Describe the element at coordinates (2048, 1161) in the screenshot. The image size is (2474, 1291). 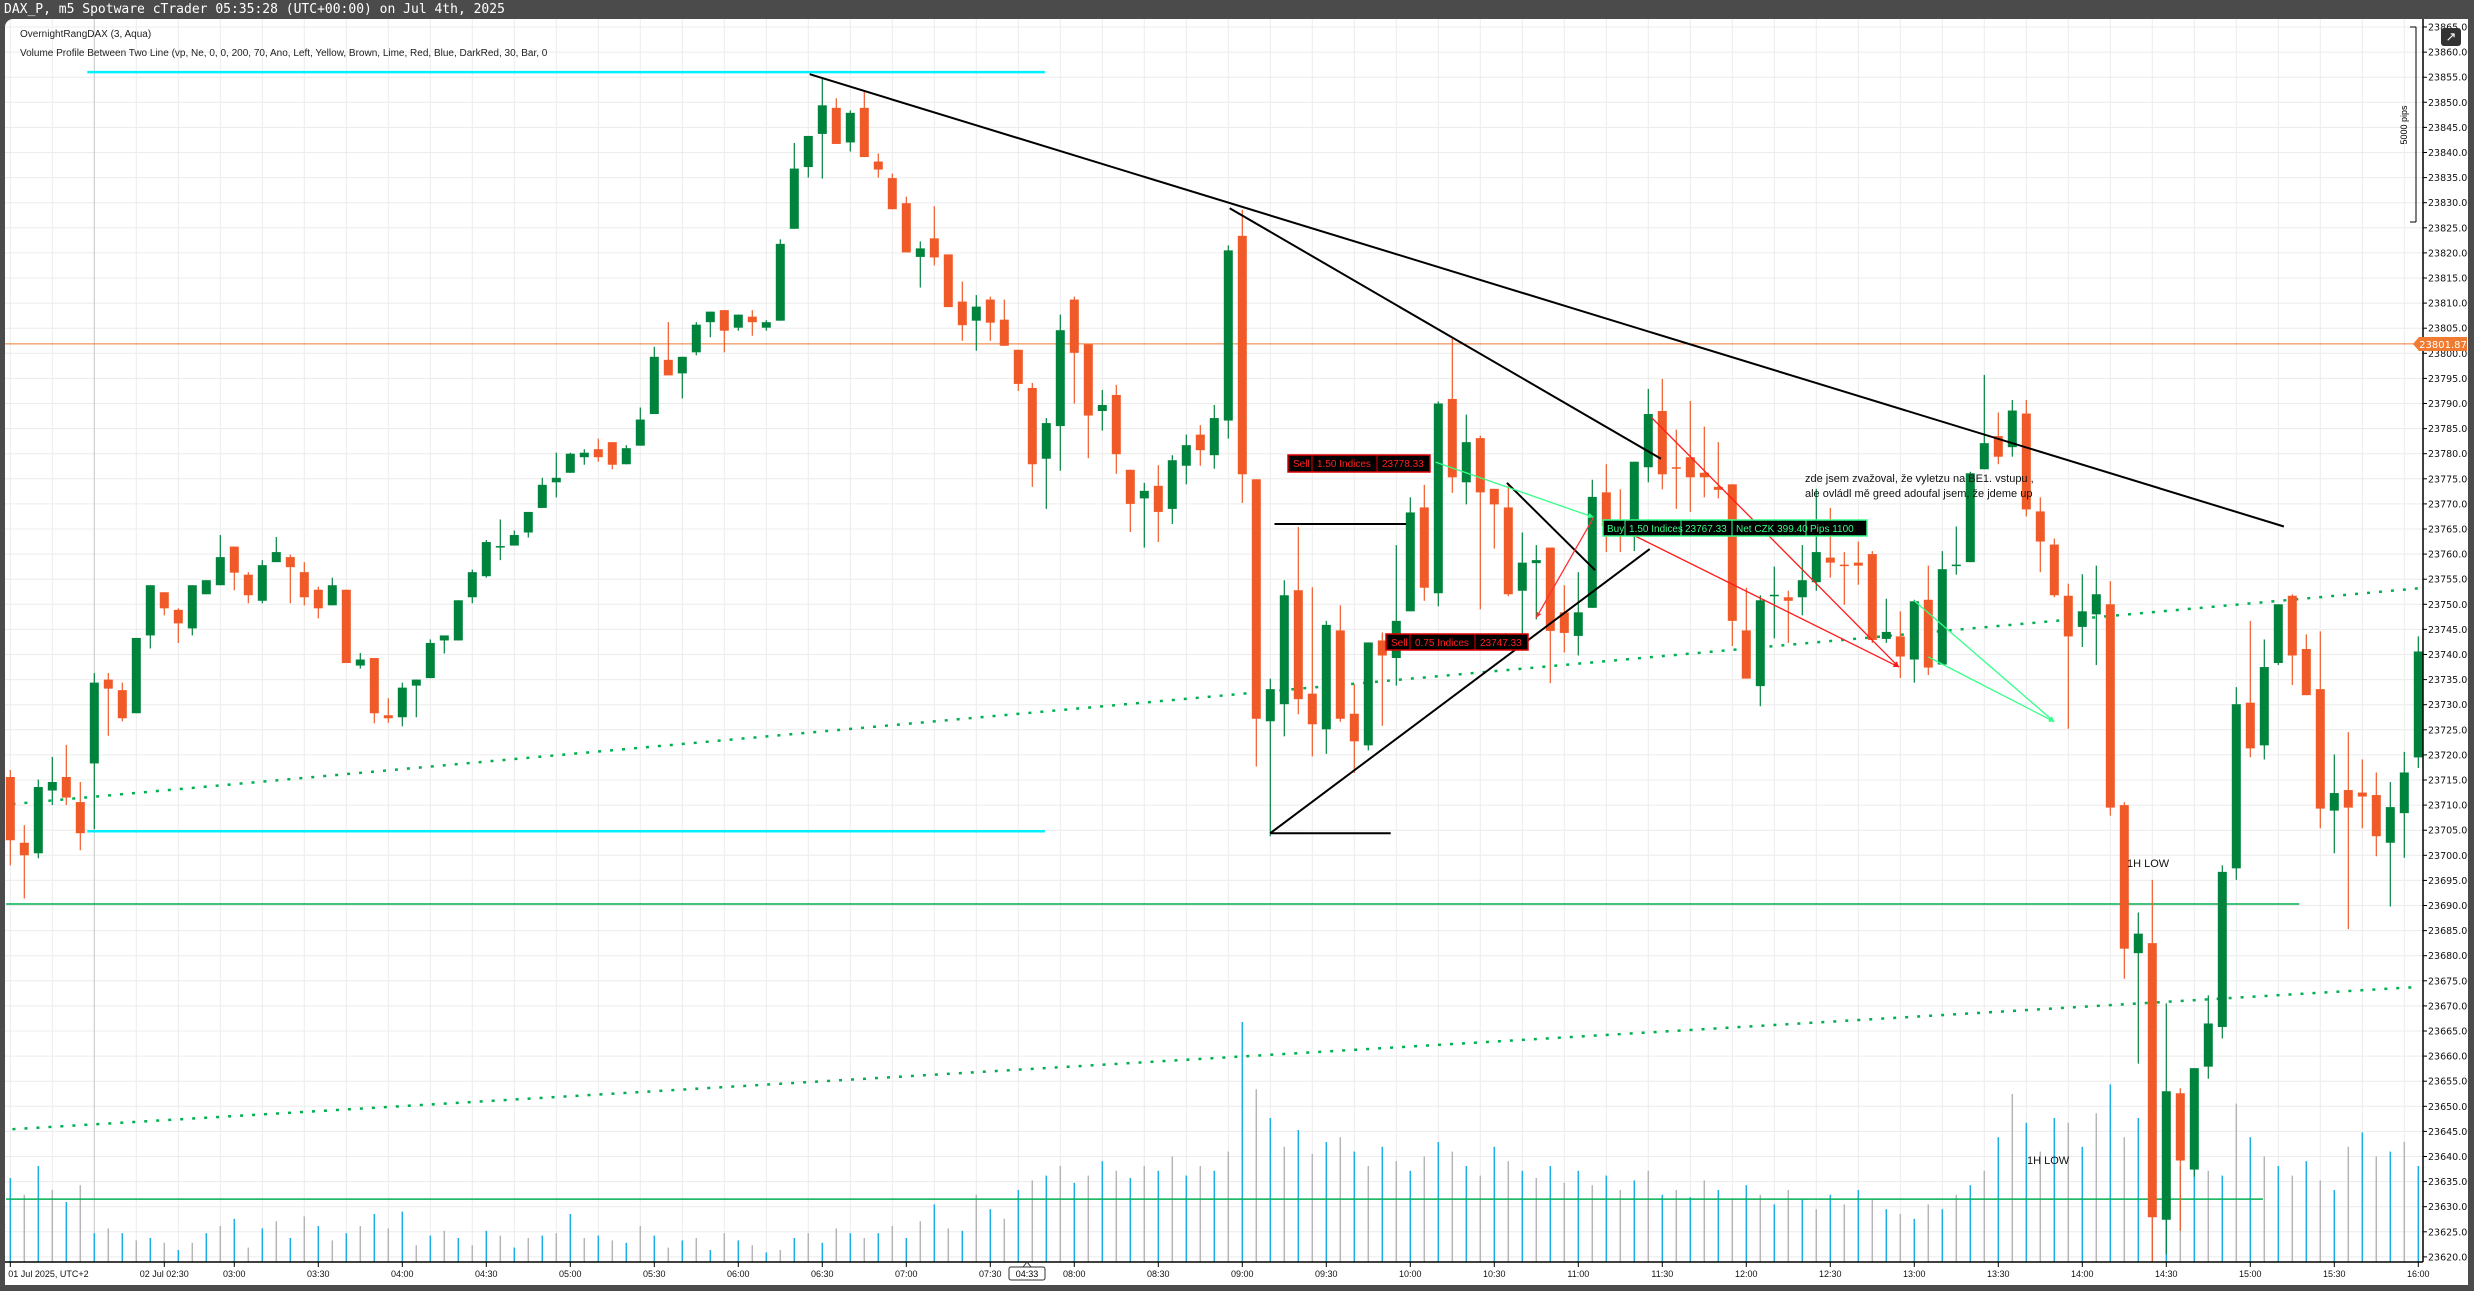
I see `low-label-2: 1H LOW` at that location.